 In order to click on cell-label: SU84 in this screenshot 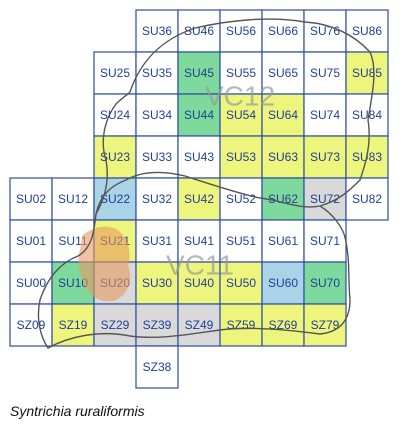, I will do `click(367, 115)`.